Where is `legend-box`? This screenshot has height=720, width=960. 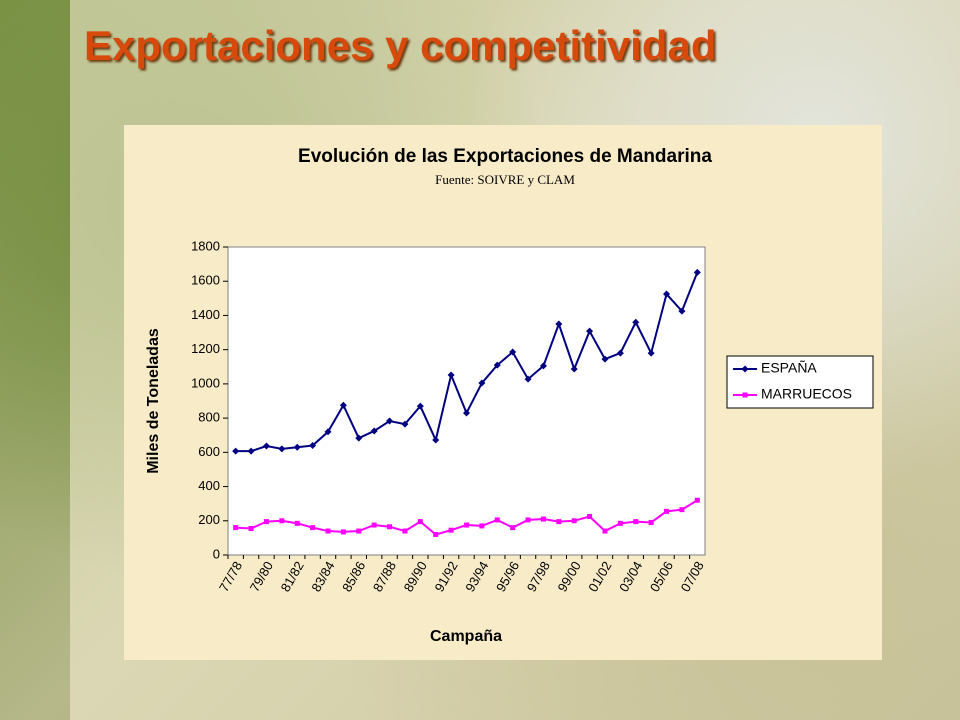
legend-box is located at coordinates (800, 382).